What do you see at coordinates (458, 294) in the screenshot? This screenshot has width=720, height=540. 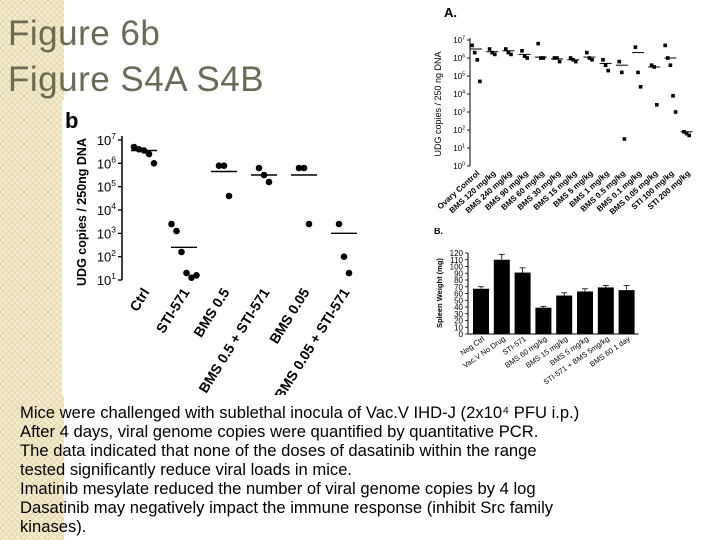 I see `y-tick-label: 60` at bounding box center [458, 294].